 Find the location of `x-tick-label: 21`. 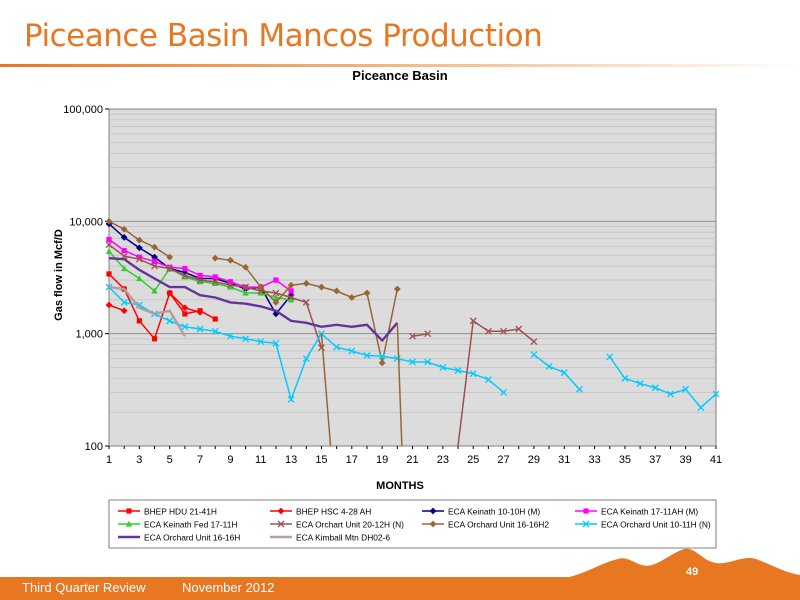

x-tick-label: 21 is located at coordinates (412, 460).